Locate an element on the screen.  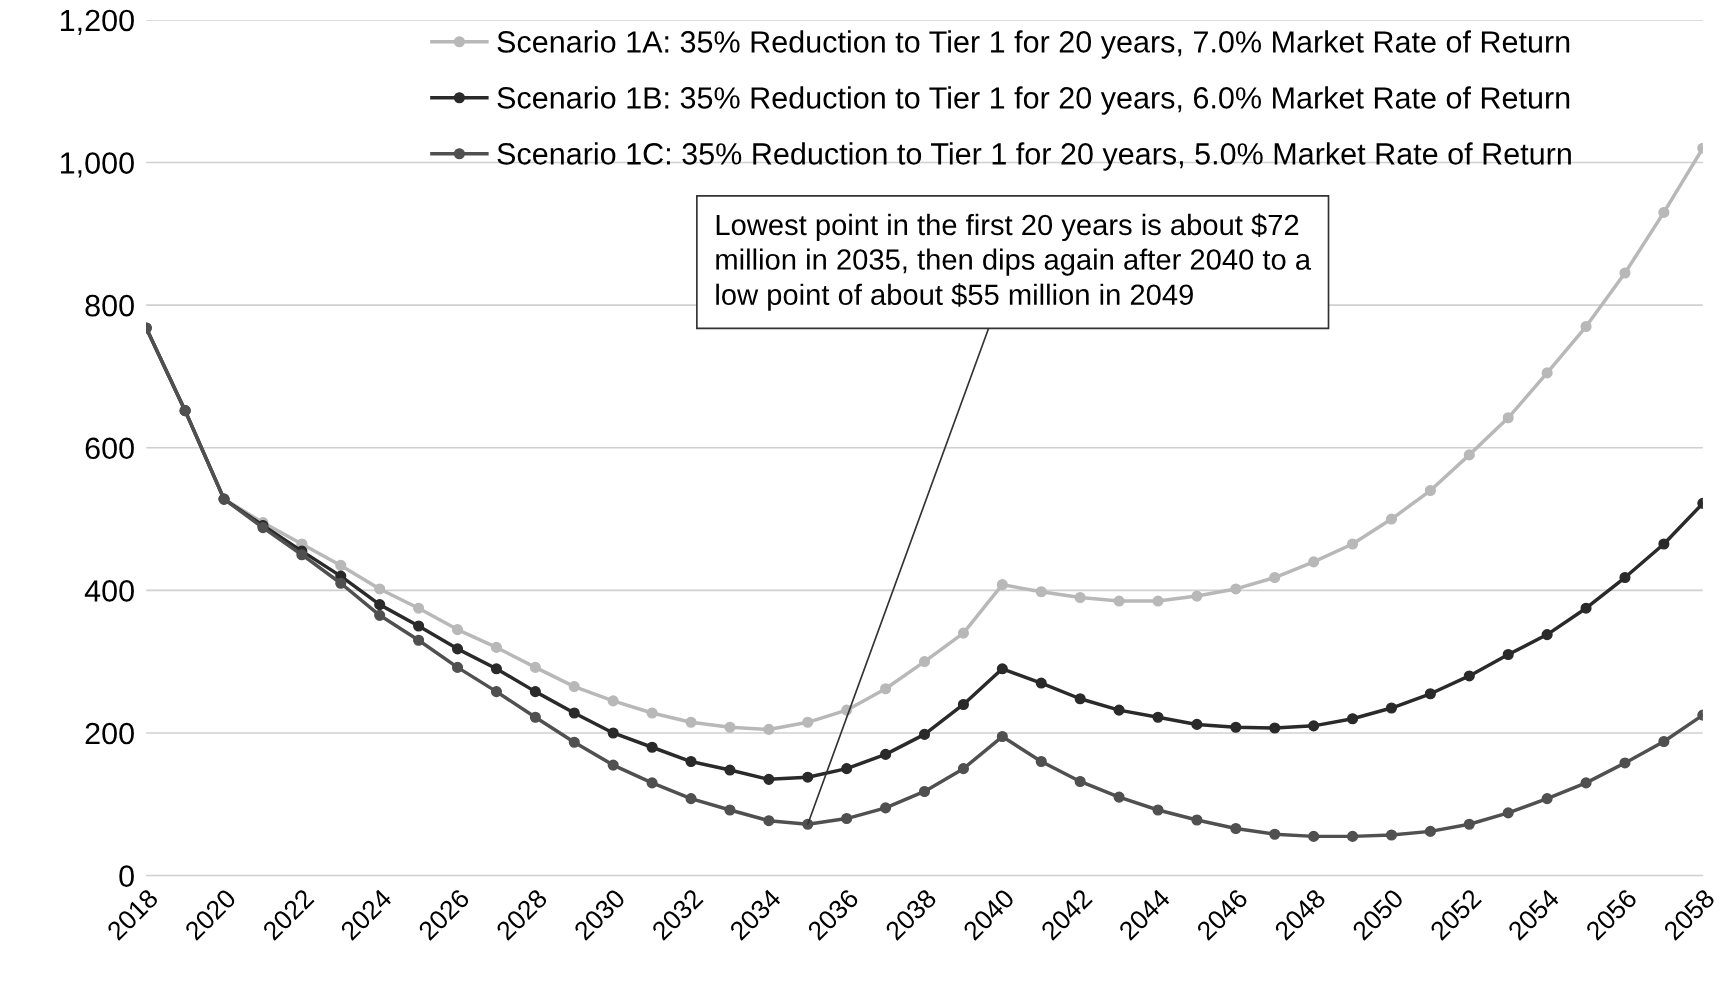
y-tick-label: 0 is located at coordinates (126, 876).